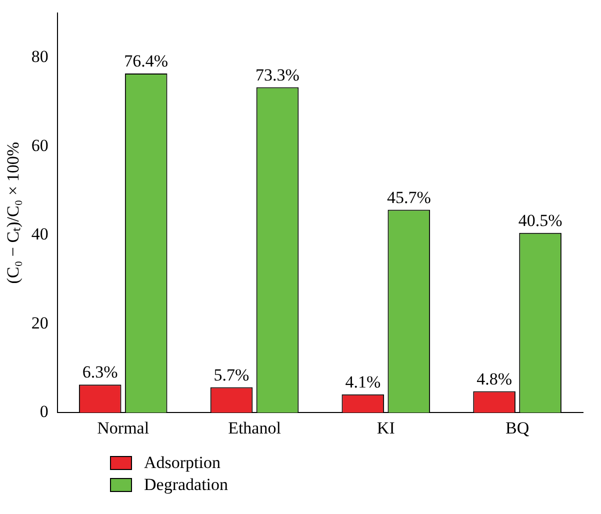 This screenshot has height=514, width=601. I want to click on legend-label: Degradation, so click(186, 485).